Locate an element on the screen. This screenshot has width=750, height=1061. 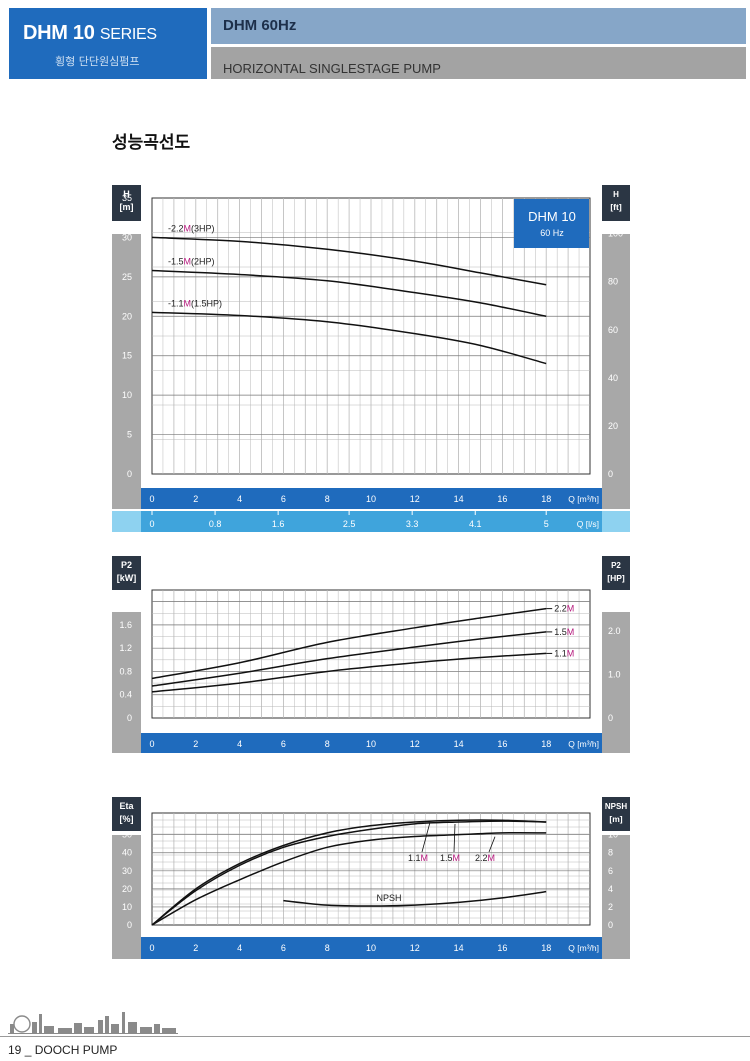
section-title: 성능곡선도 is located at coordinates (151, 143).